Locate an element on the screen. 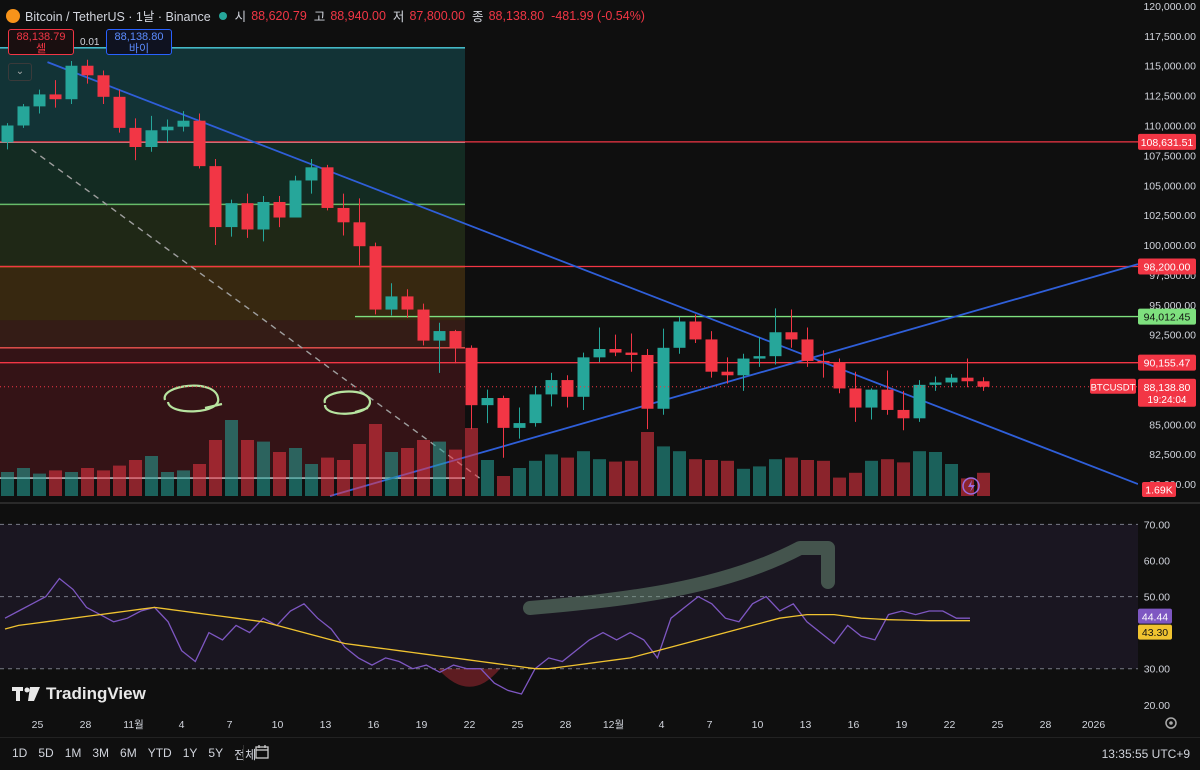 This screenshot has height=770, width=1200. symbol-title: Bitcoin / TetherUS · 1날 · Binance is located at coordinates (118, 17).